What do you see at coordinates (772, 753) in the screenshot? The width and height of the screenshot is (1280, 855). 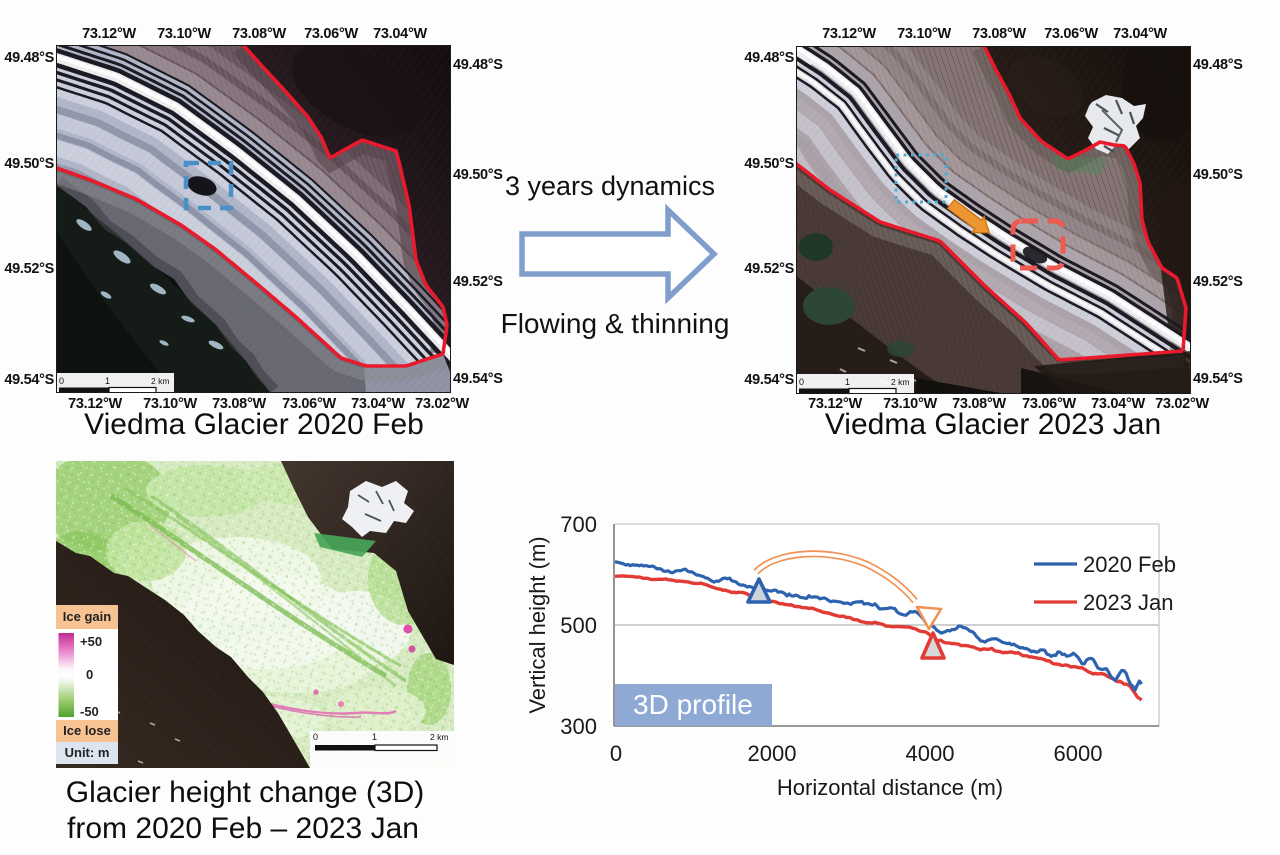 I see `svg-text: 2000` at bounding box center [772, 753].